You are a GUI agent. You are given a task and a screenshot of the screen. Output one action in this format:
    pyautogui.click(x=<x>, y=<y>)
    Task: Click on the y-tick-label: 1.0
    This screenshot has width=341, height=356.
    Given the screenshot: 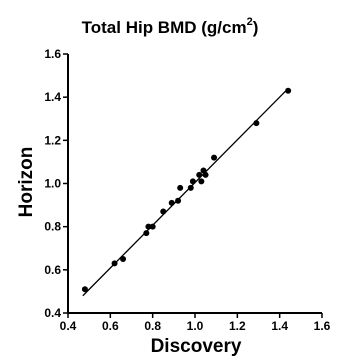 What is the action you would take?
    pyautogui.click(x=52, y=184)
    